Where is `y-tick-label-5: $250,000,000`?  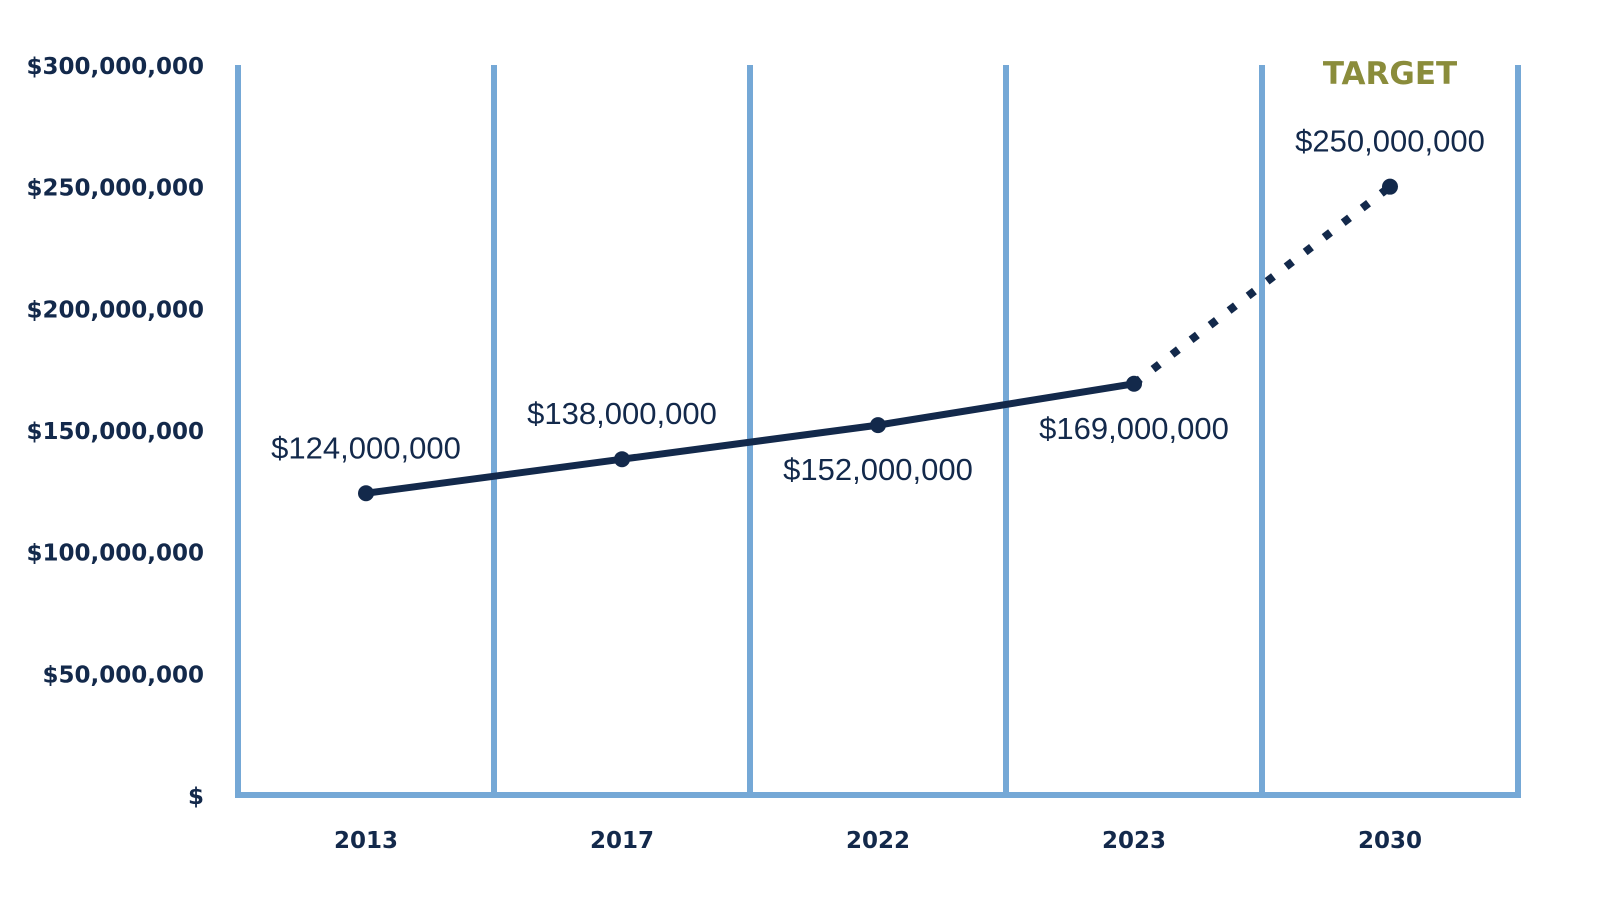 y-tick-label-5: $250,000,000 is located at coordinates (115, 189).